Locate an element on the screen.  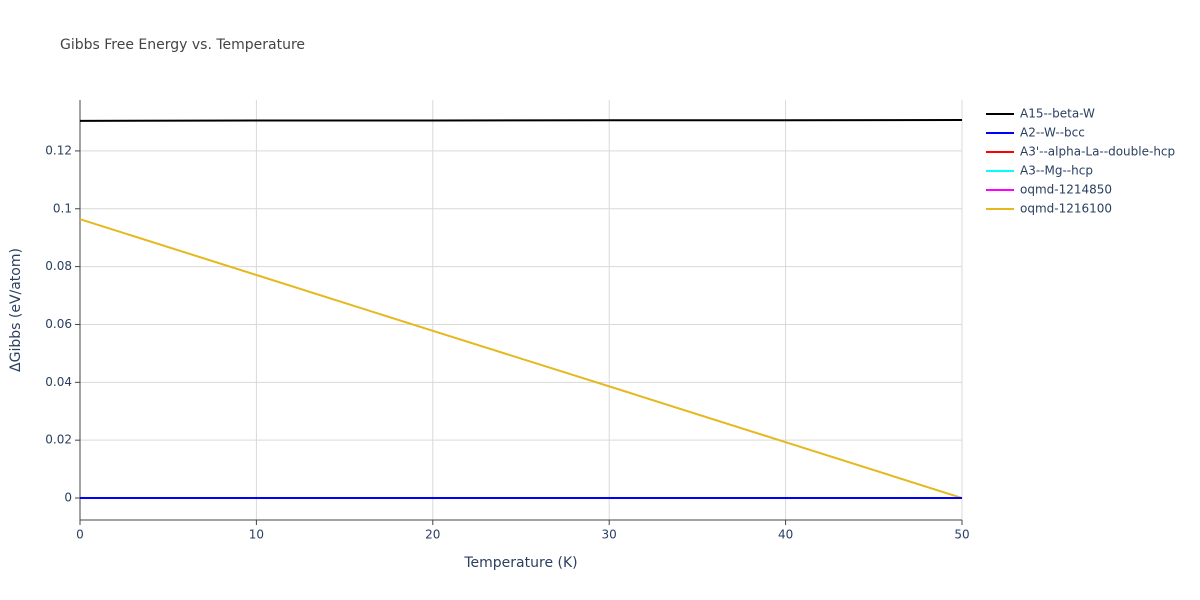
x-tick-label: 40 is located at coordinates (785, 535).